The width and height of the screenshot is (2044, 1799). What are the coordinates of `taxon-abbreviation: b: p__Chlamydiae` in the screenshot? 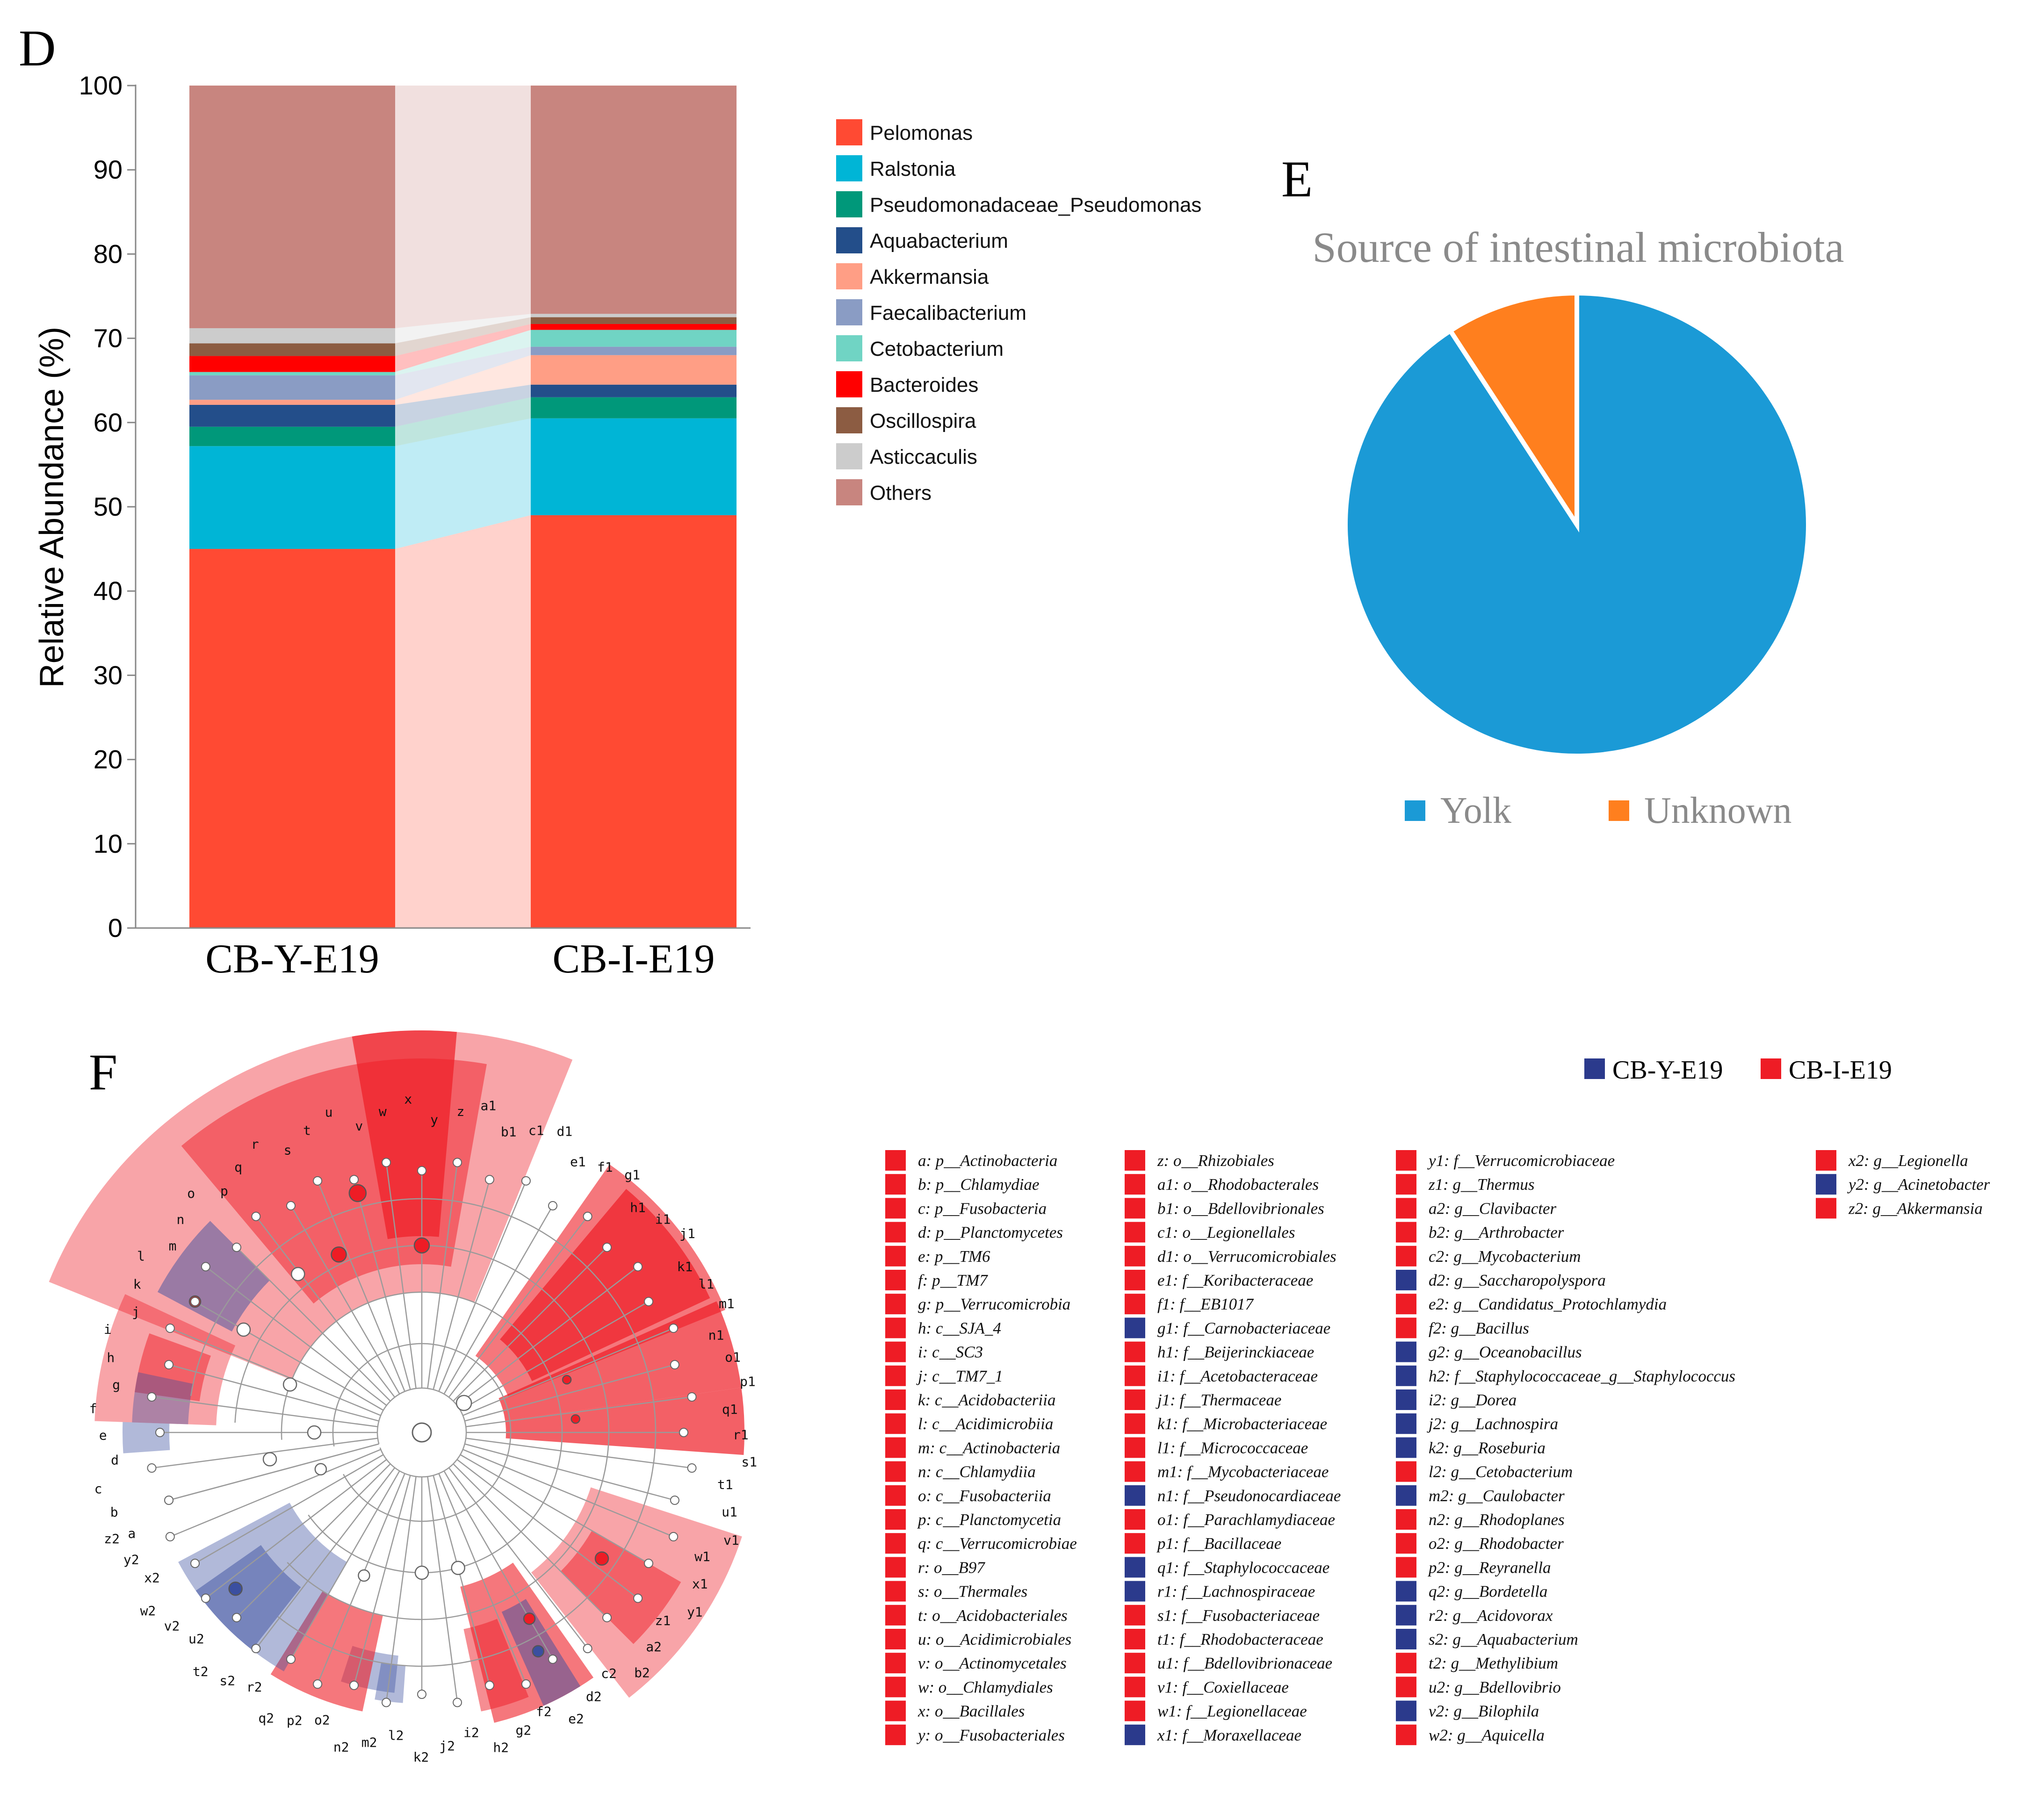 It's located at (979, 1184).